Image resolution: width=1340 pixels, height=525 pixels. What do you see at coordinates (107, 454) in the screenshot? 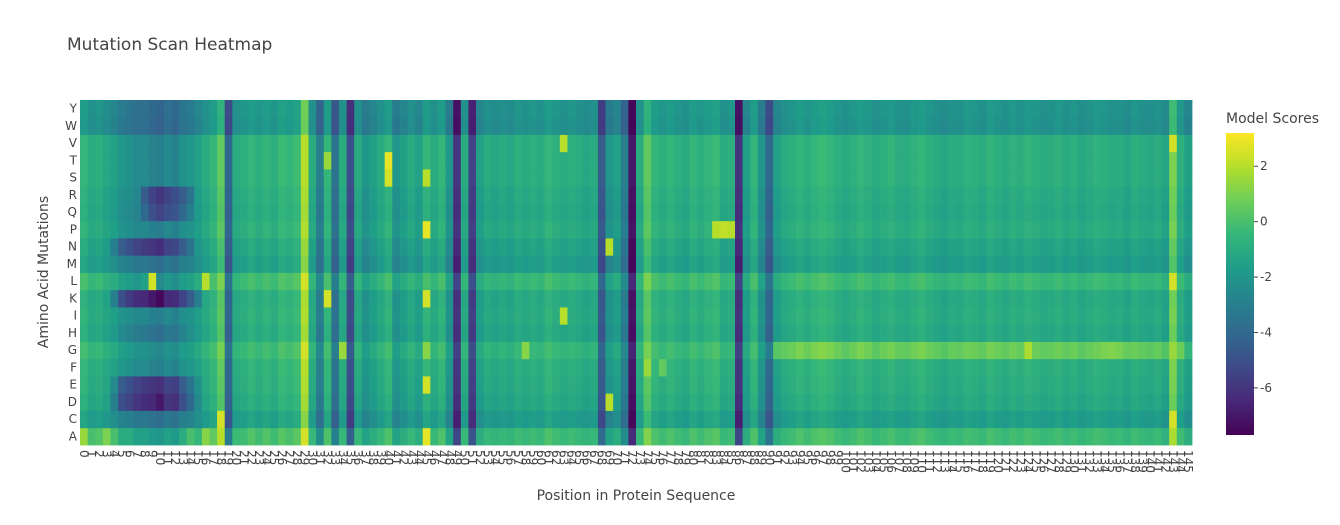
I see `x-tick-label: 3` at bounding box center [107, 454].